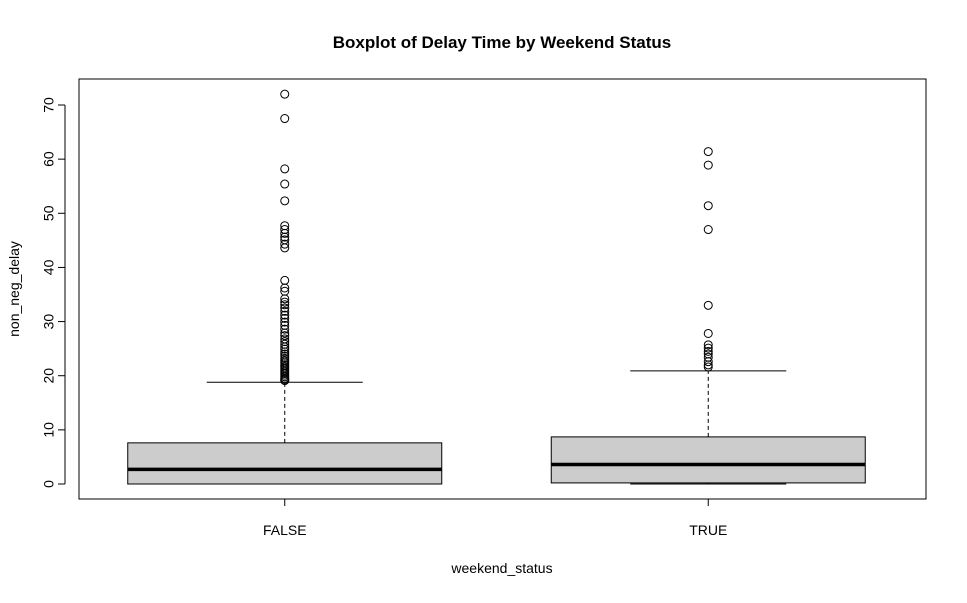  I want to click on x-axis-label: weekend_status, so click(501, 568).